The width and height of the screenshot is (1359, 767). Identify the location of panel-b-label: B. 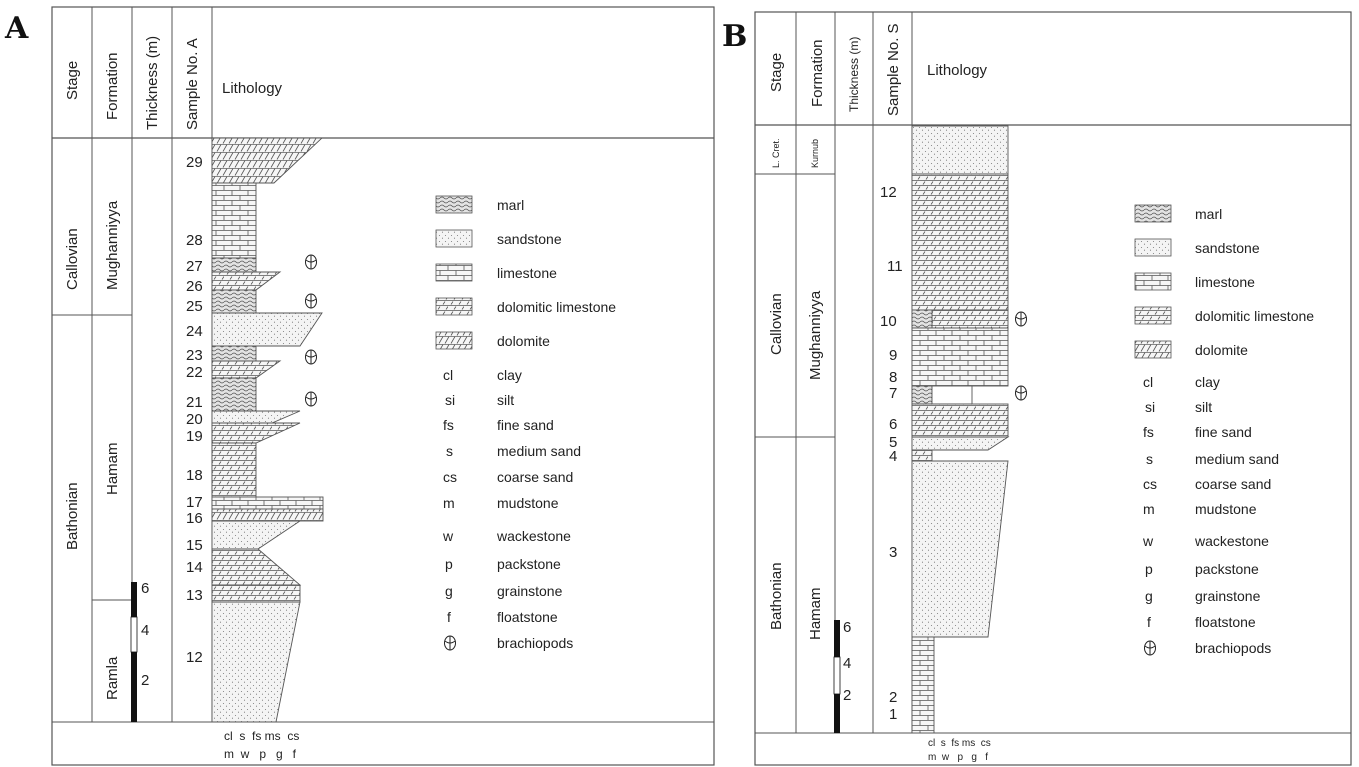
(734, 36).